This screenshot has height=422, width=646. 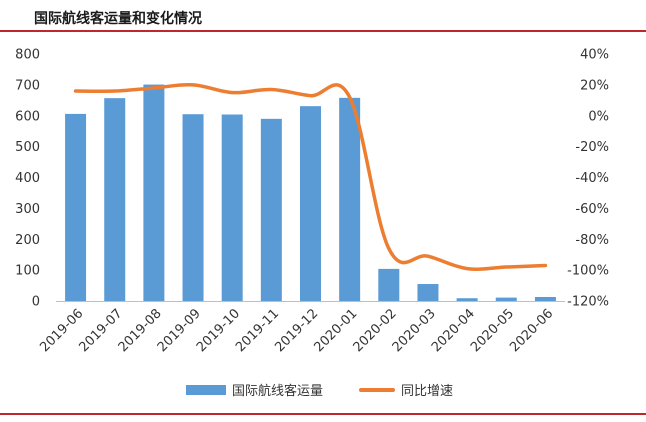 What do you see at coordinates (594, 55) in the screenshot?
I see `right-tick-label: 40%` at bounding box center [594, 55].